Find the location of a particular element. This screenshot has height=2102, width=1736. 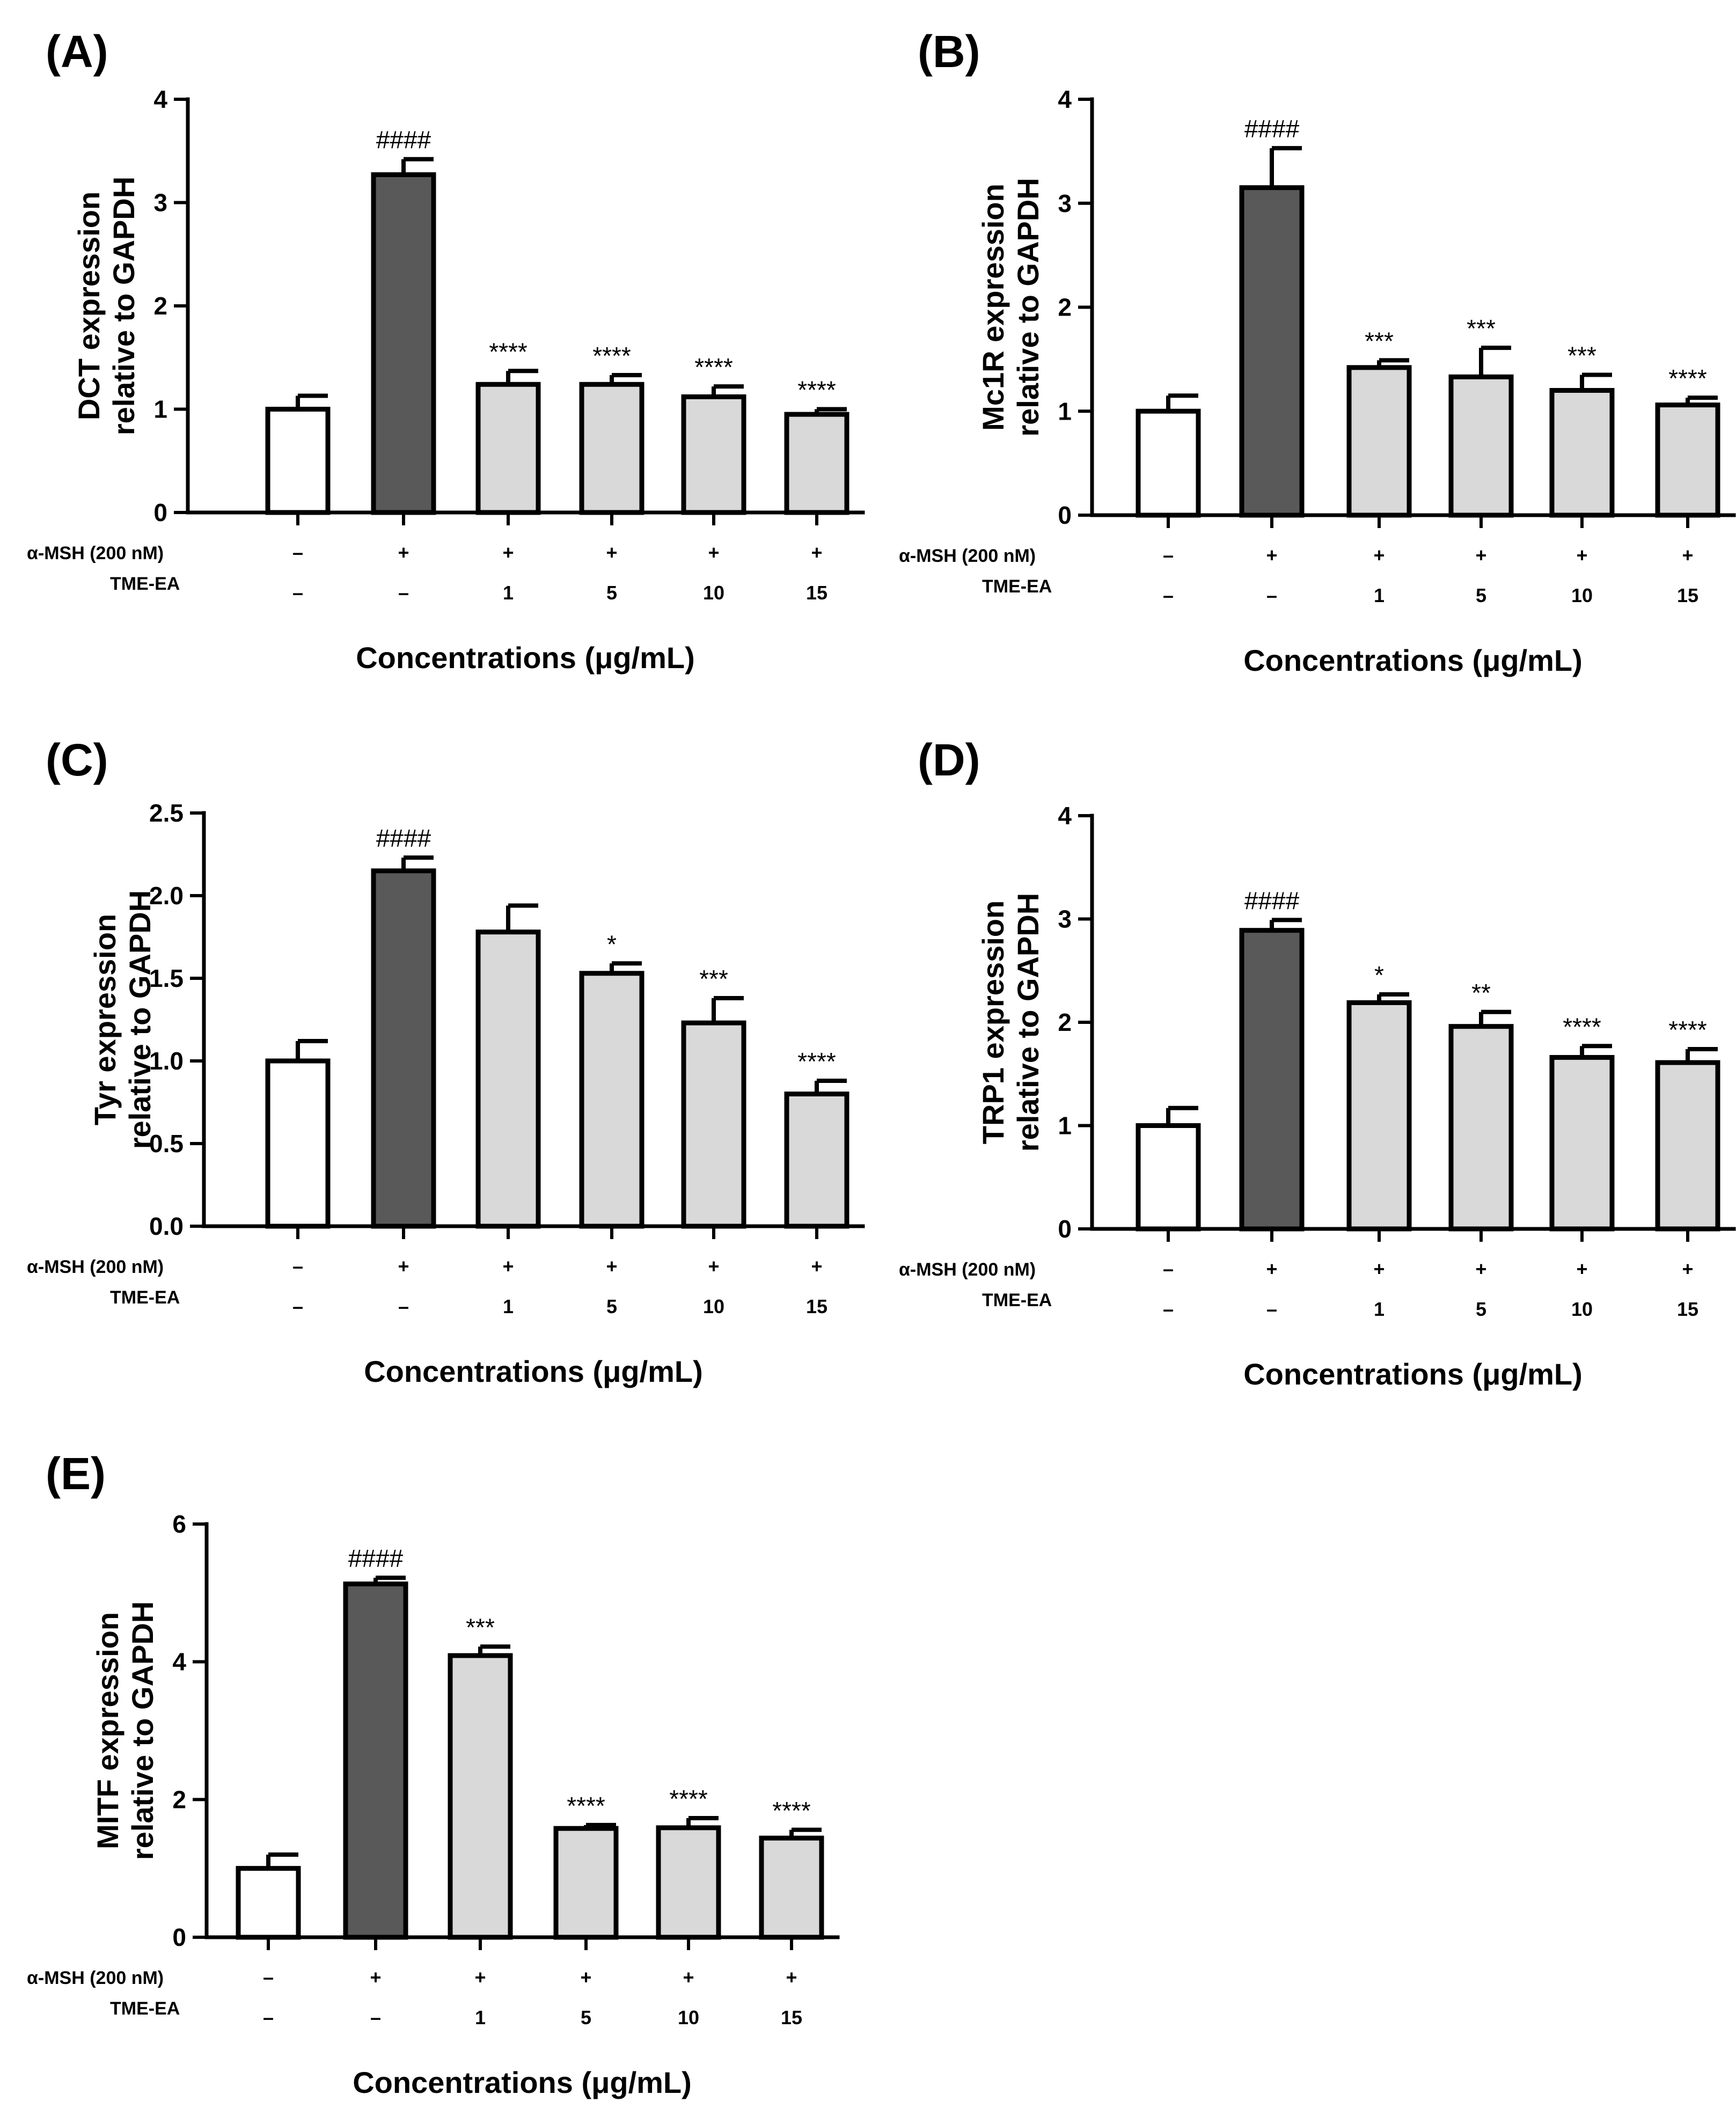

x-axis-label: Concentrations (μg/mL) is located at coordinates (522, 2082).